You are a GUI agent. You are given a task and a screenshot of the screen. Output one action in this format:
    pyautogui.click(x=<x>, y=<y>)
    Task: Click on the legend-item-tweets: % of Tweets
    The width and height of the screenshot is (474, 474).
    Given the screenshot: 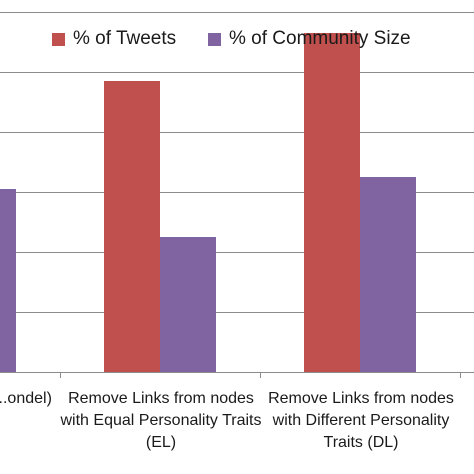 What is the action you would take?
    pyautogui.click(x=114, y=39)
    